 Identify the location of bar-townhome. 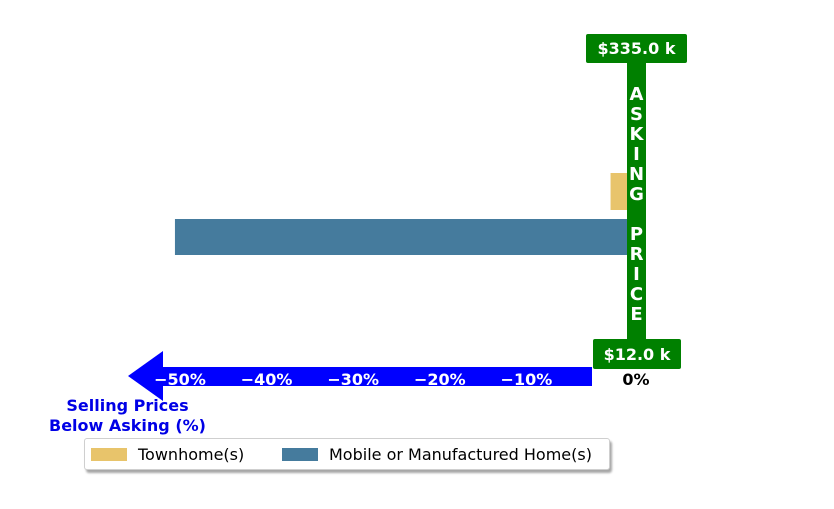
(618, 191).